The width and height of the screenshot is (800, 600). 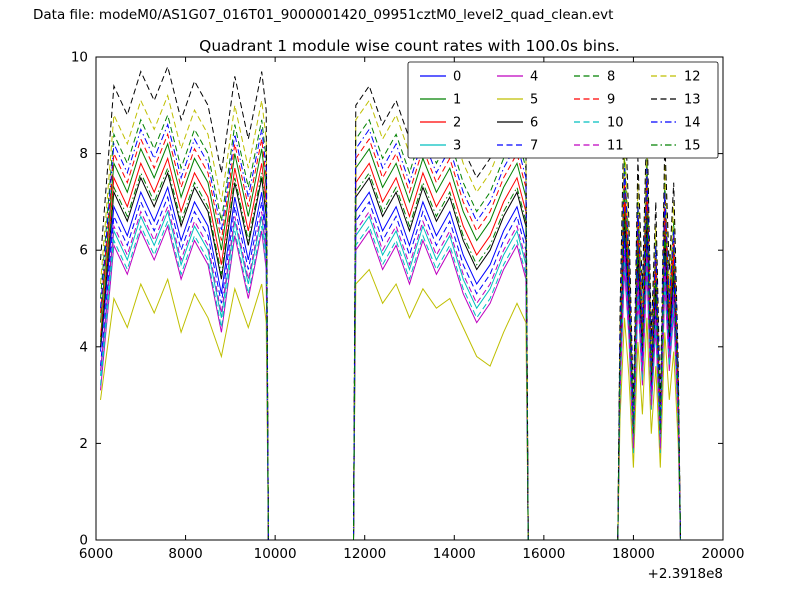 What do you see at coordinates (457, 77) in the screenshot?
I see `legend-label-0: 0` at bounding box center [457, 77].